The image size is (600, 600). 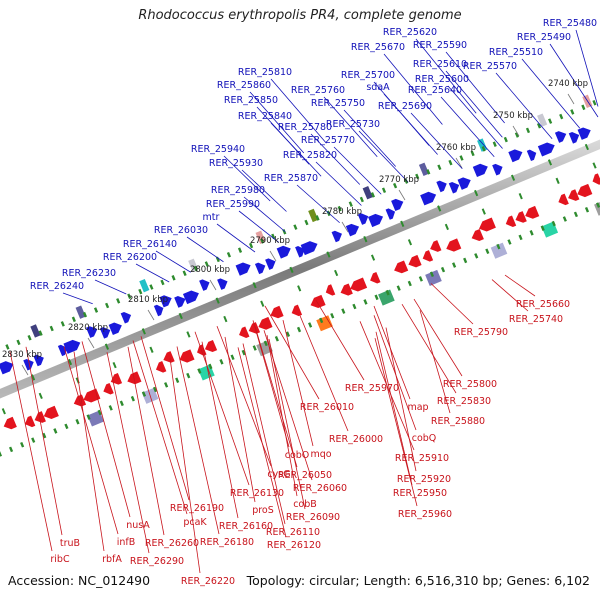 I want to click on forward-gene-label: RER_25850, so click(x=251, y=100).